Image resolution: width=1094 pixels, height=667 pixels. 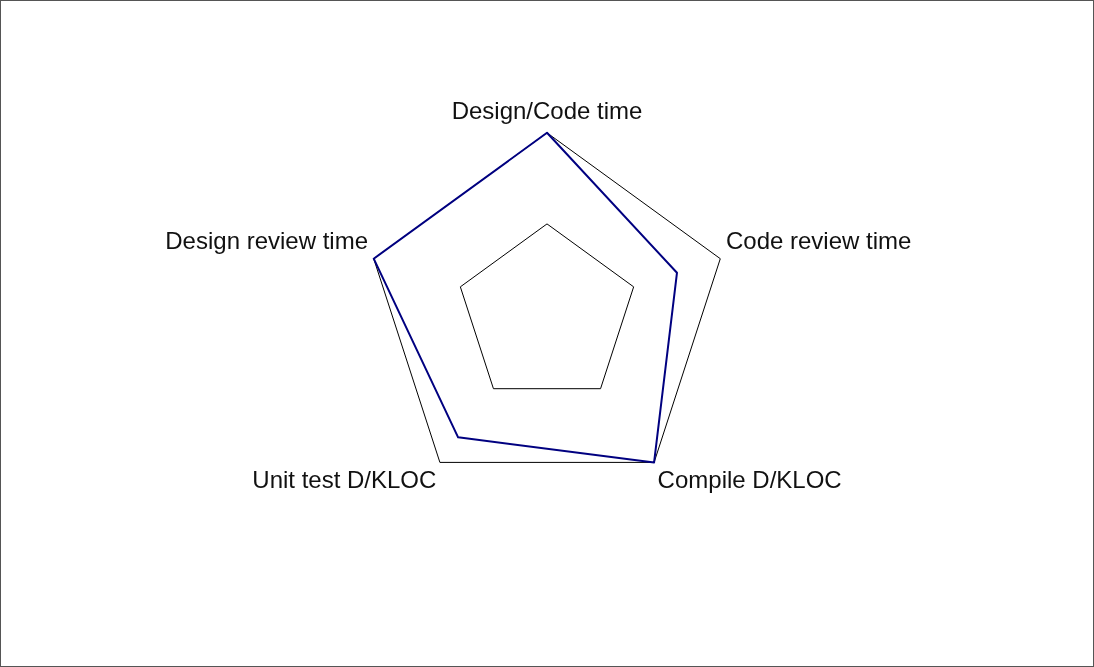 I want to click on spoke-label: Design review time, so click(x=267, y=241).